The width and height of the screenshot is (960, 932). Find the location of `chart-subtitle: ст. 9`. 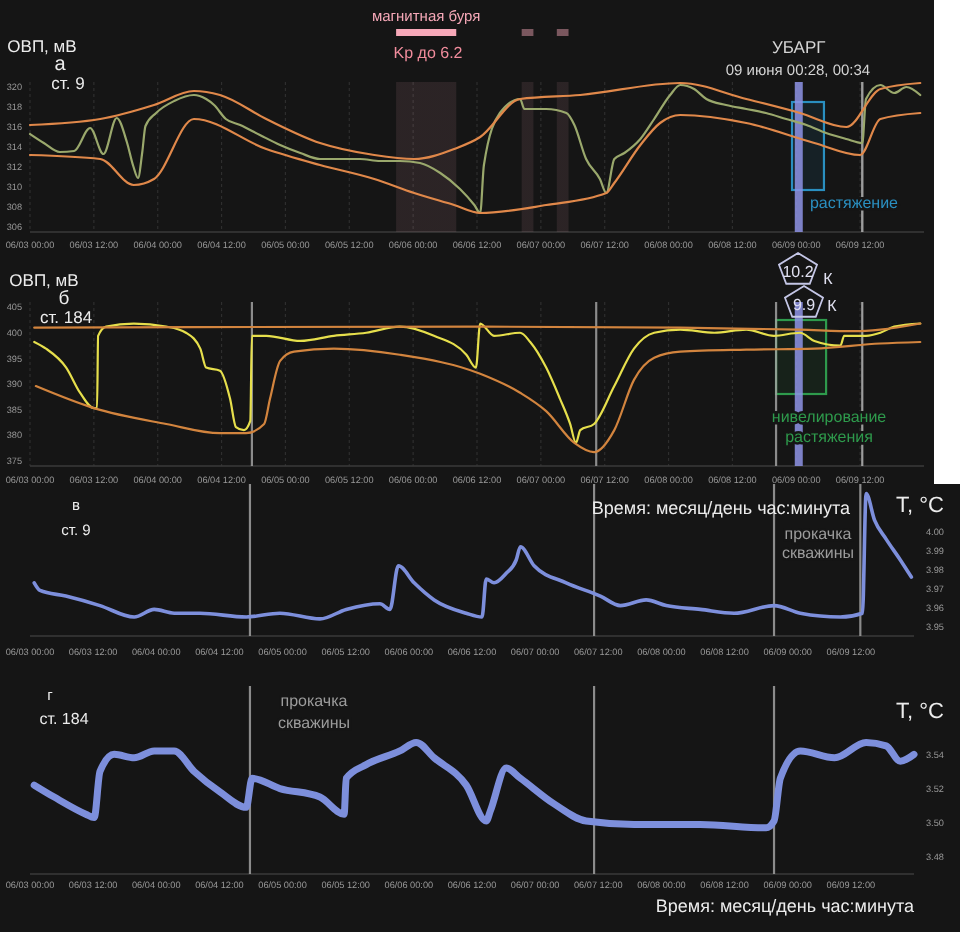

chart-subtitle: ст. 9 is located at coordinates (68, 83).